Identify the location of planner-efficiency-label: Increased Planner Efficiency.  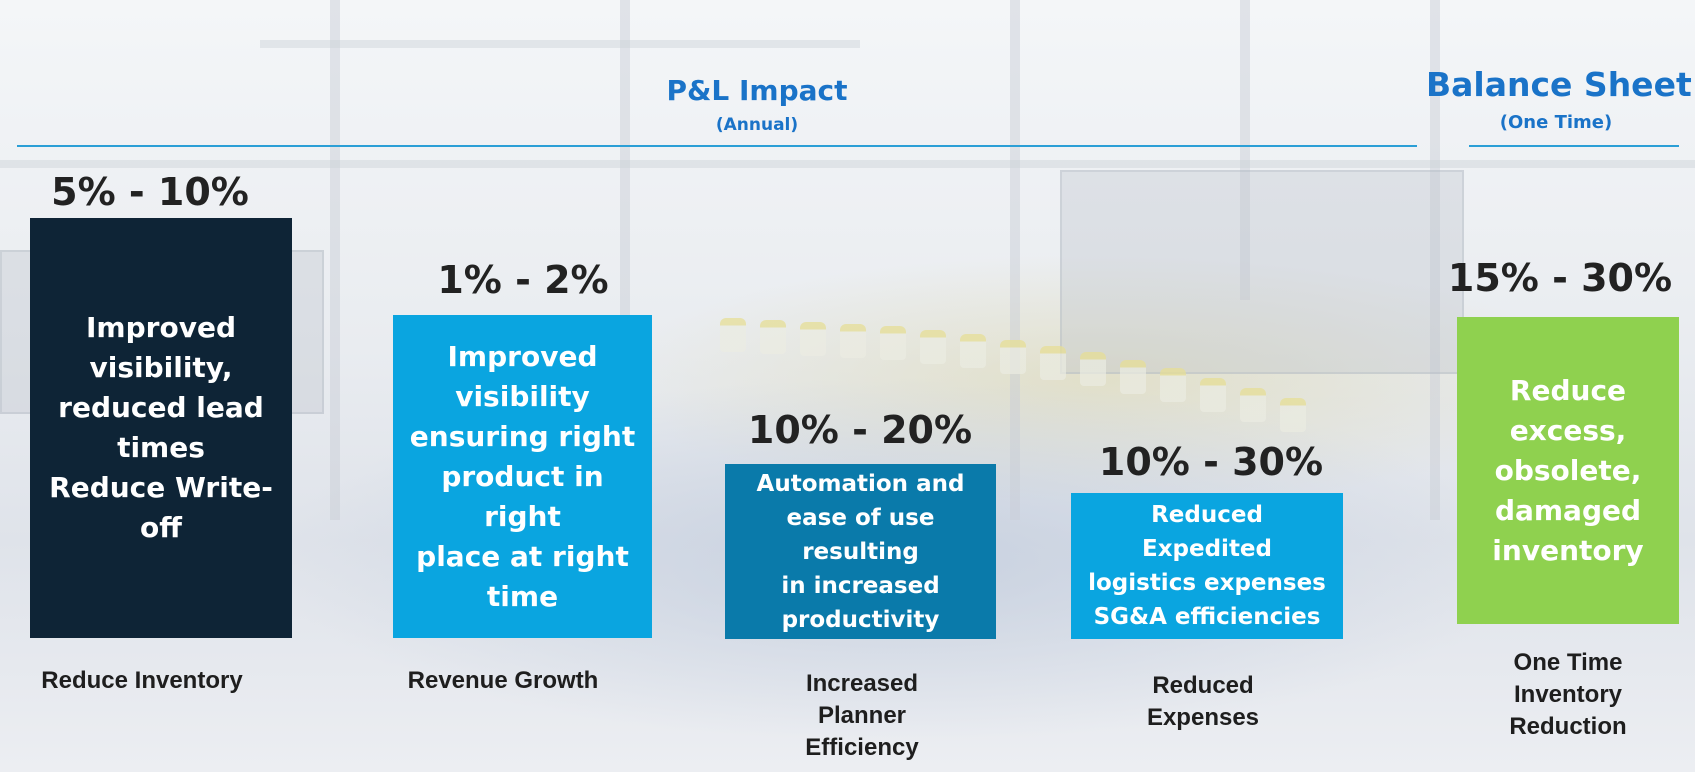
(862, 715).